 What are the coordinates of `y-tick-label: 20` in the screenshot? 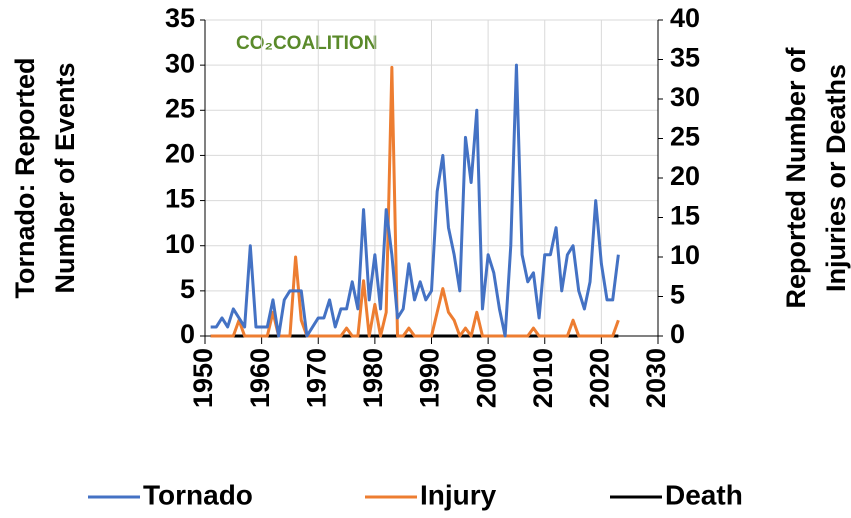 It's located at (180, 154).